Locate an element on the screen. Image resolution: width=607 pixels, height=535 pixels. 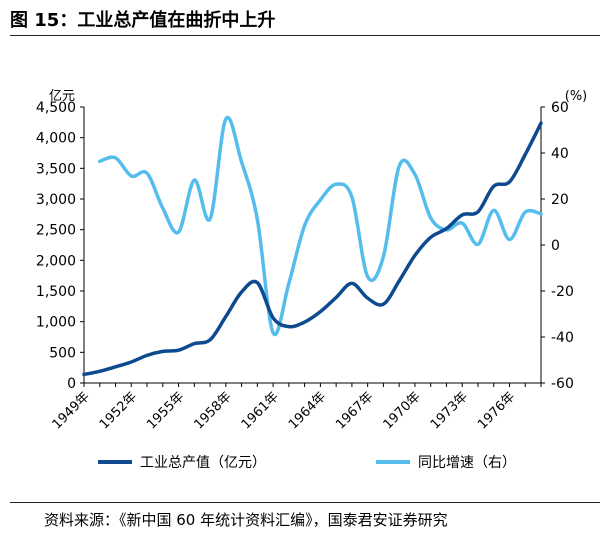
x-tick-label: 1949年 is located at coordinates (71, 410).